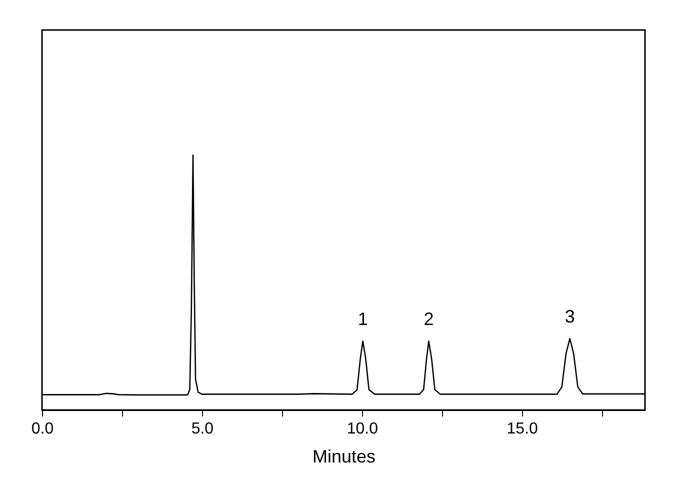 This screenshot has height=490, width=690. I want to click on x-tick-label: 10.0, so click(362, 429).